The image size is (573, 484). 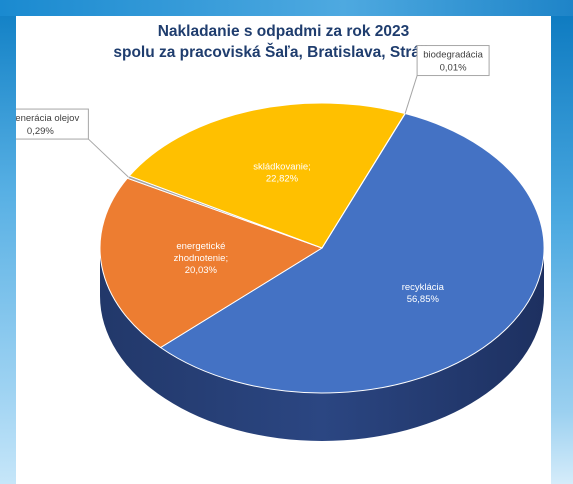 I want to click on slice-name-energeticke-zhodnotenie: zhodnotenie;, so click(x=201, y=258).